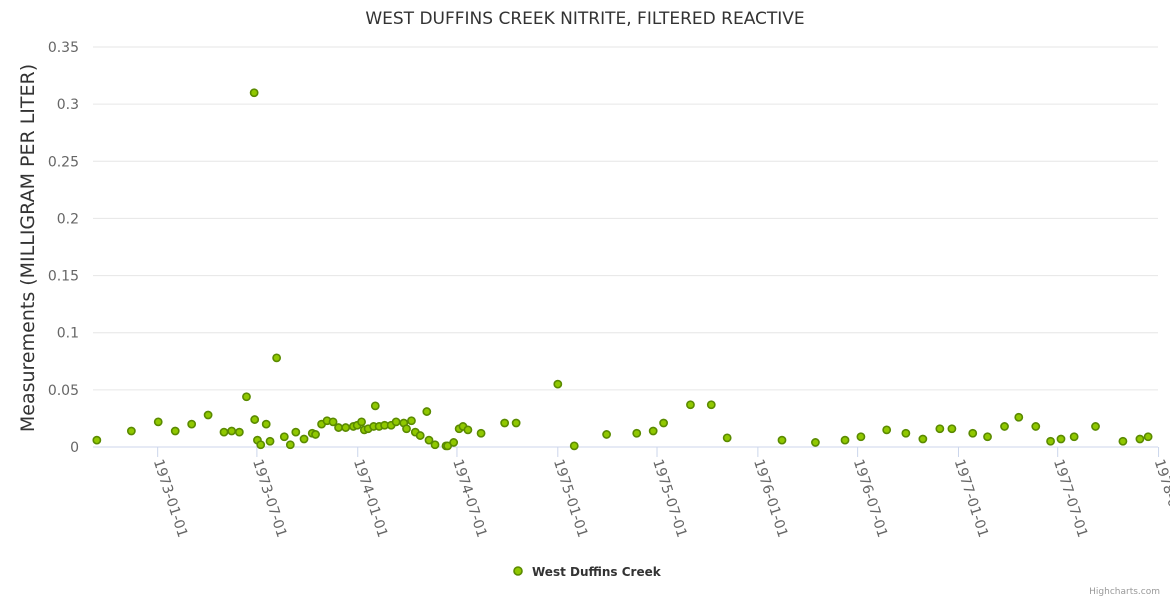 The height and width of the screenshot is (600, 1170). I want to click on y-axis-ticks: 0 0.05 0.1 0.15 0.2 0.25 0.3 0.35, so click(63, 248).